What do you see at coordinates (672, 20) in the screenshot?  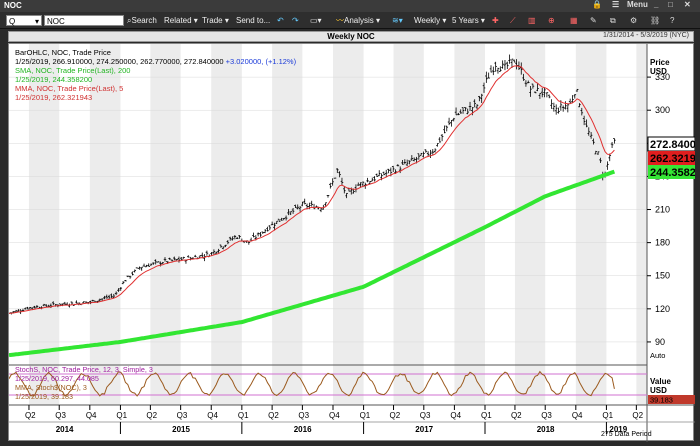 I see `help-icon: ?` at bounding box center [672, 20].